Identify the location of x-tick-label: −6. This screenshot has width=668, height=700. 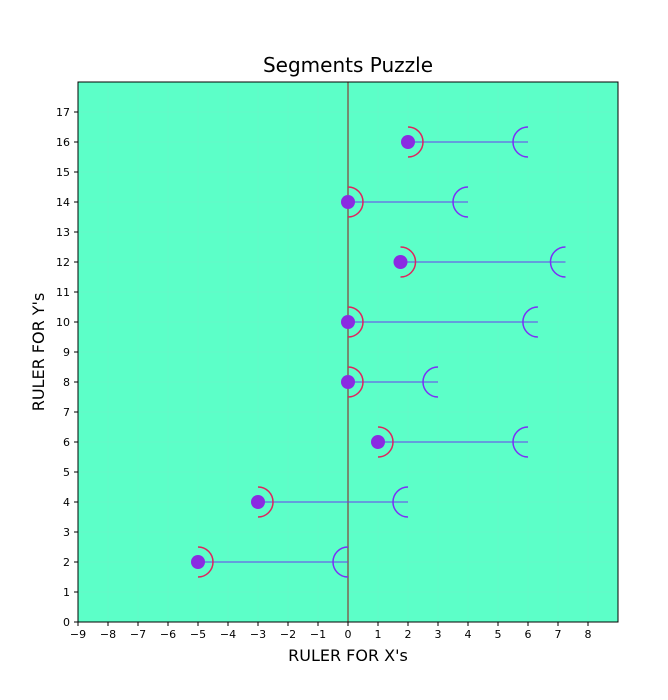
(168, 634).